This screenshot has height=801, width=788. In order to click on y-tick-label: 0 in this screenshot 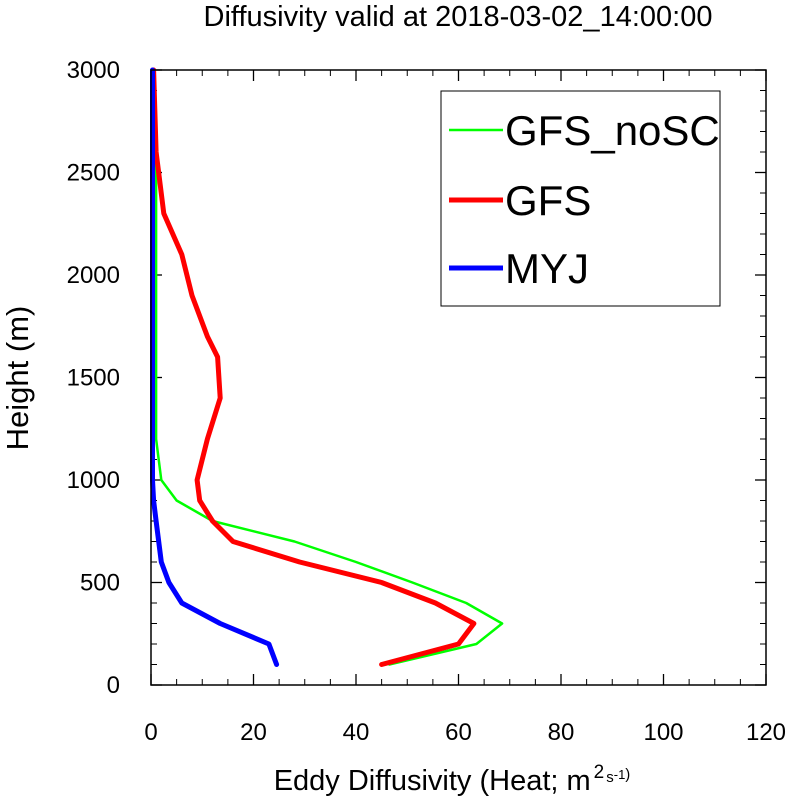, I will do `click(113, 685)`.